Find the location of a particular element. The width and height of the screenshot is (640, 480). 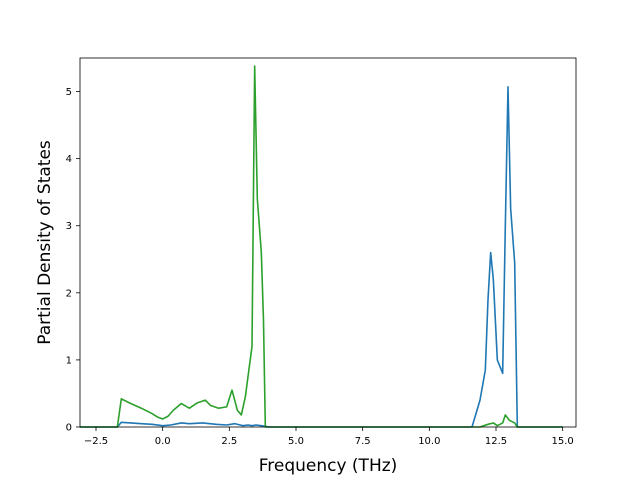

x-tick-label: 10.0 is located at coordinates (429, 441).